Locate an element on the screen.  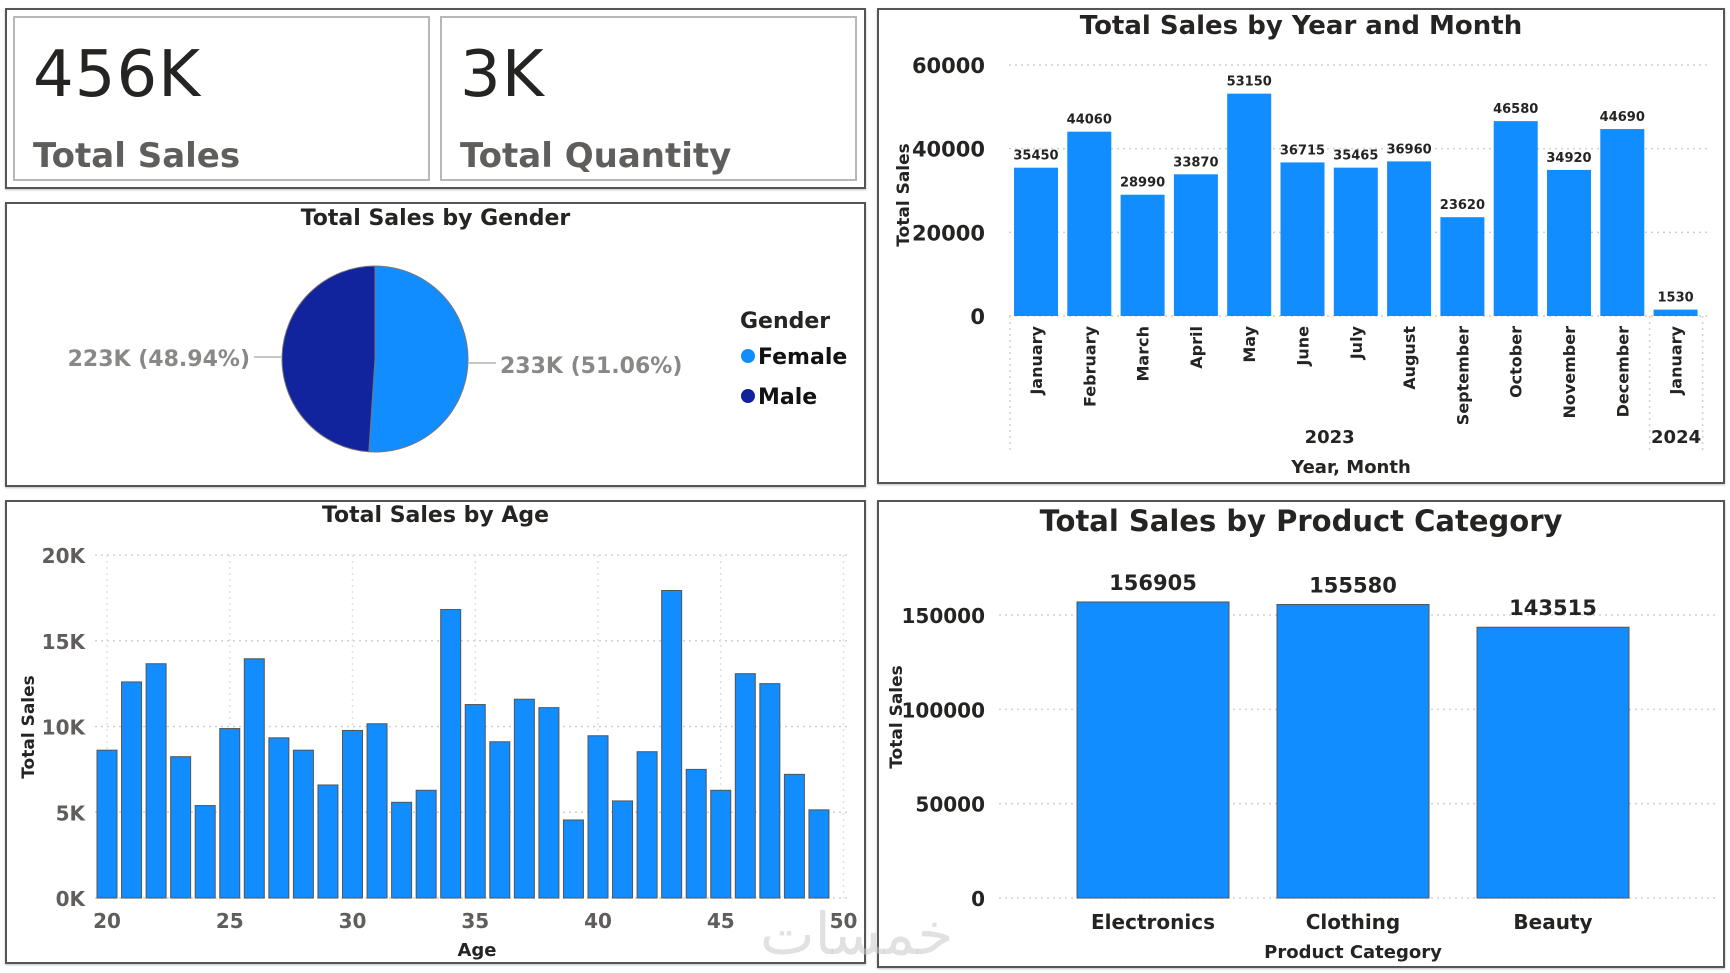
kpi-value: 456K is located at coordinates (117, 75).